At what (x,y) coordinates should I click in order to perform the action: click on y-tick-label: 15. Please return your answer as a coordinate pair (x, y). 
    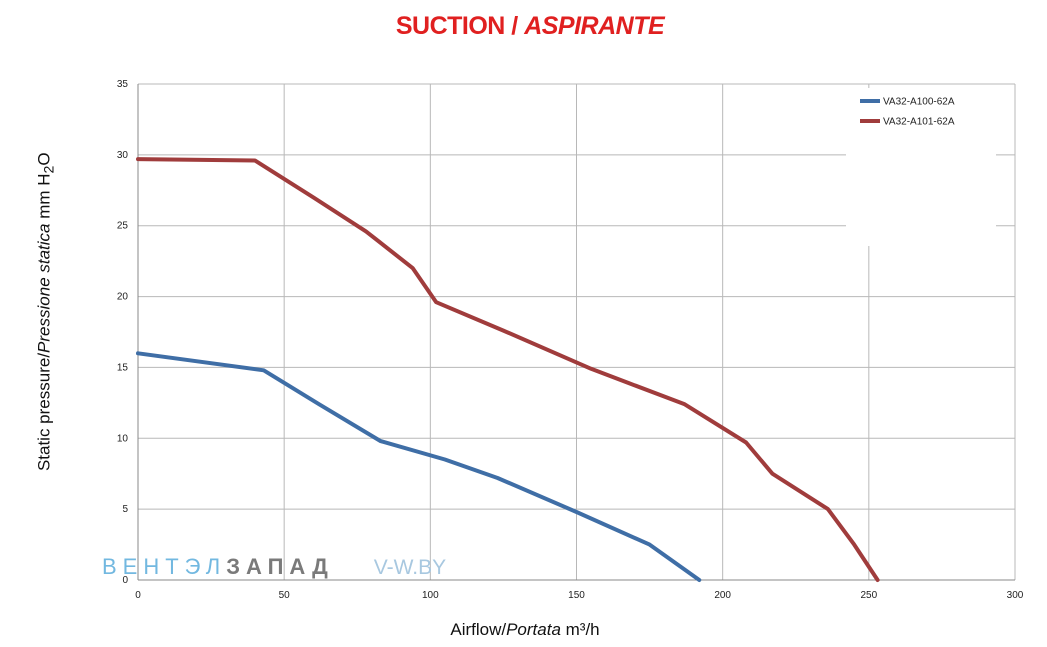
    Looking at the image, I should click on (123, 367).